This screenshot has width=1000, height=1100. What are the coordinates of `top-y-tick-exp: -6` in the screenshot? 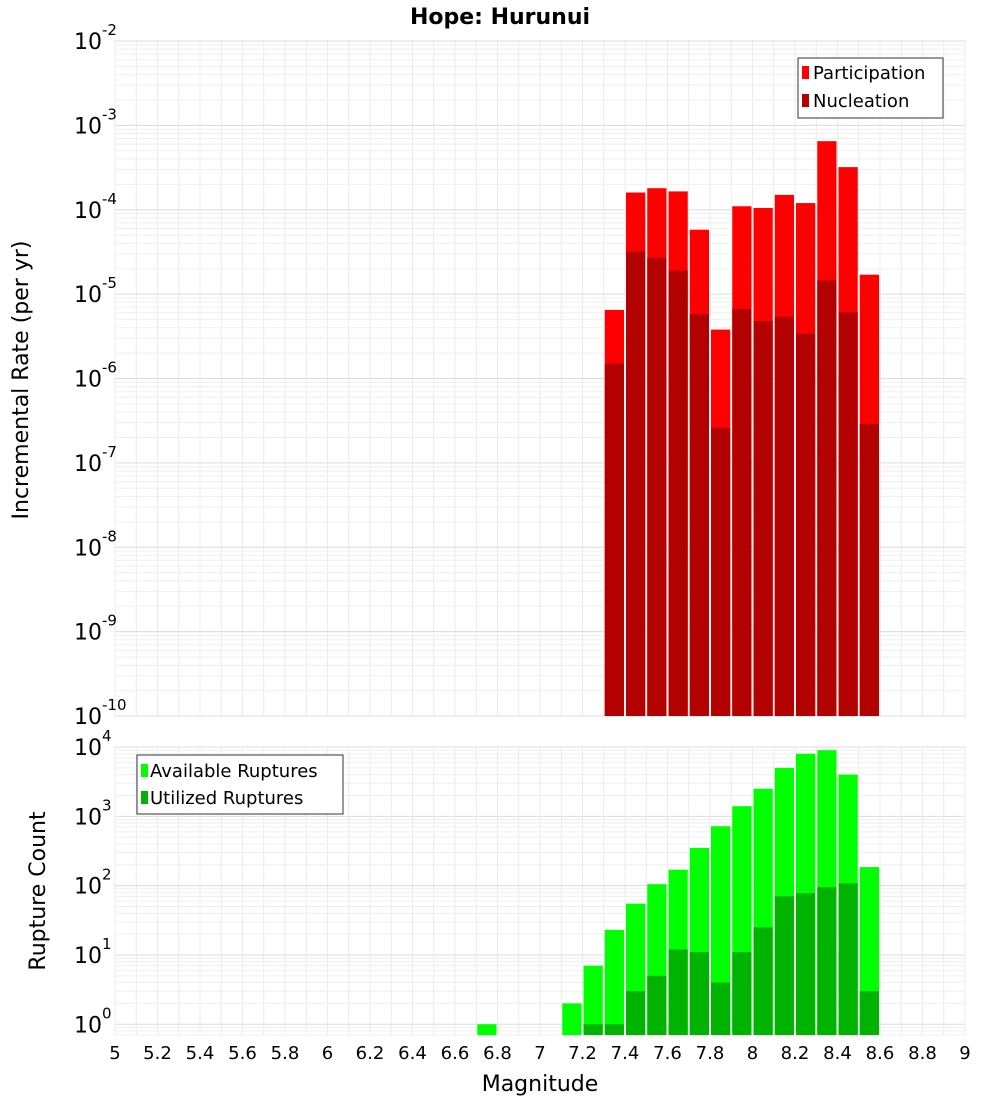 It's located at (109, 368).